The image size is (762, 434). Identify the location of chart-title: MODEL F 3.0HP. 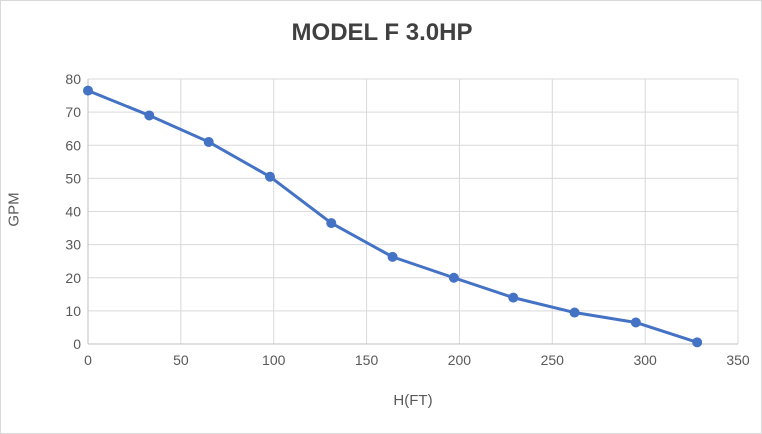
(382, 32).